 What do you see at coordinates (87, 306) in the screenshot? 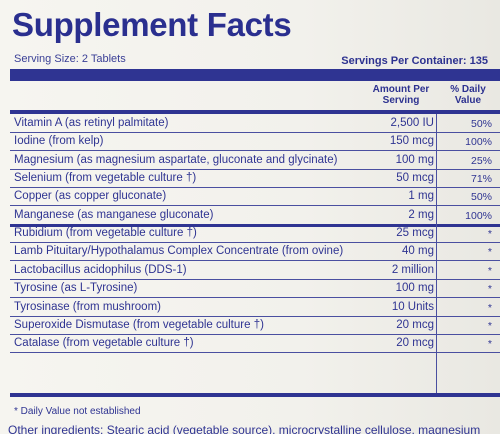
I see `nutrient-name: Tyrosinase (from mushroom)` at bounding box center [87, 306].